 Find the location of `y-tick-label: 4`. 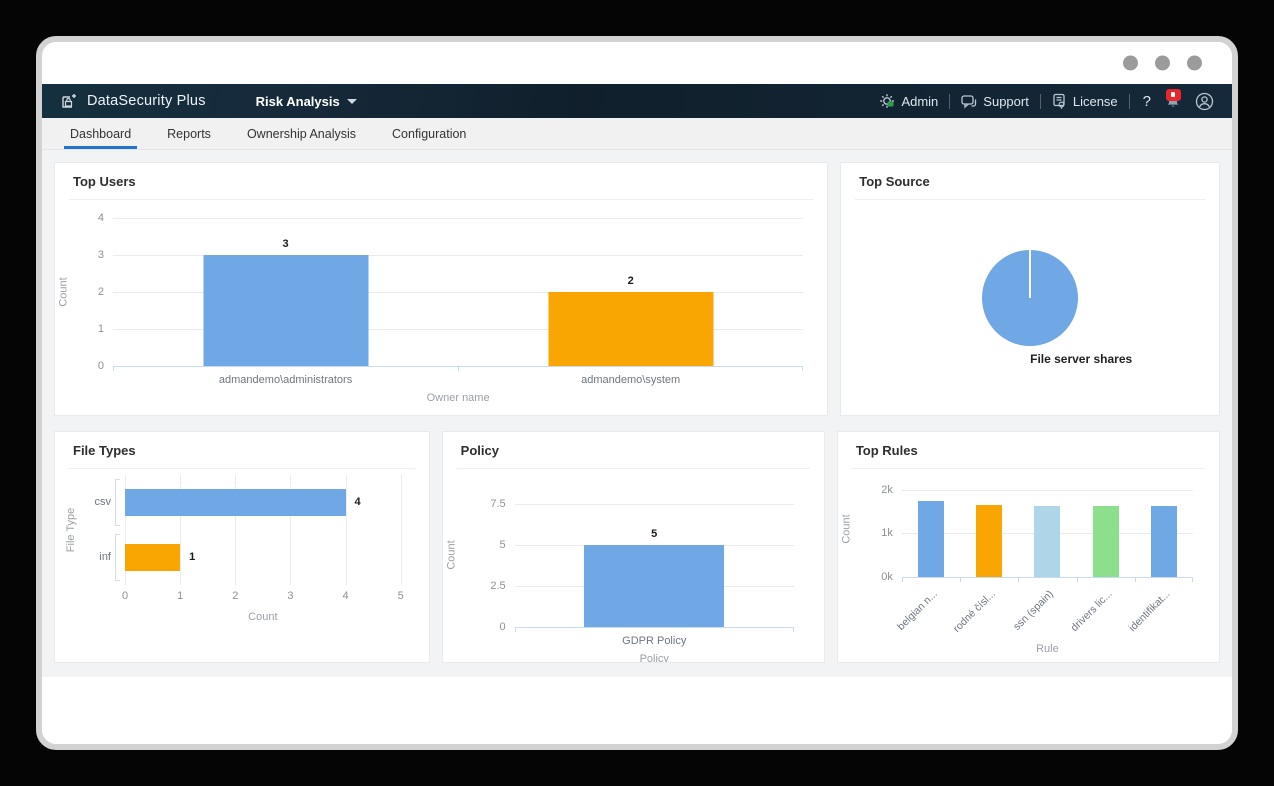

y-tick-label: 4 is located at coordinates (100, 218).